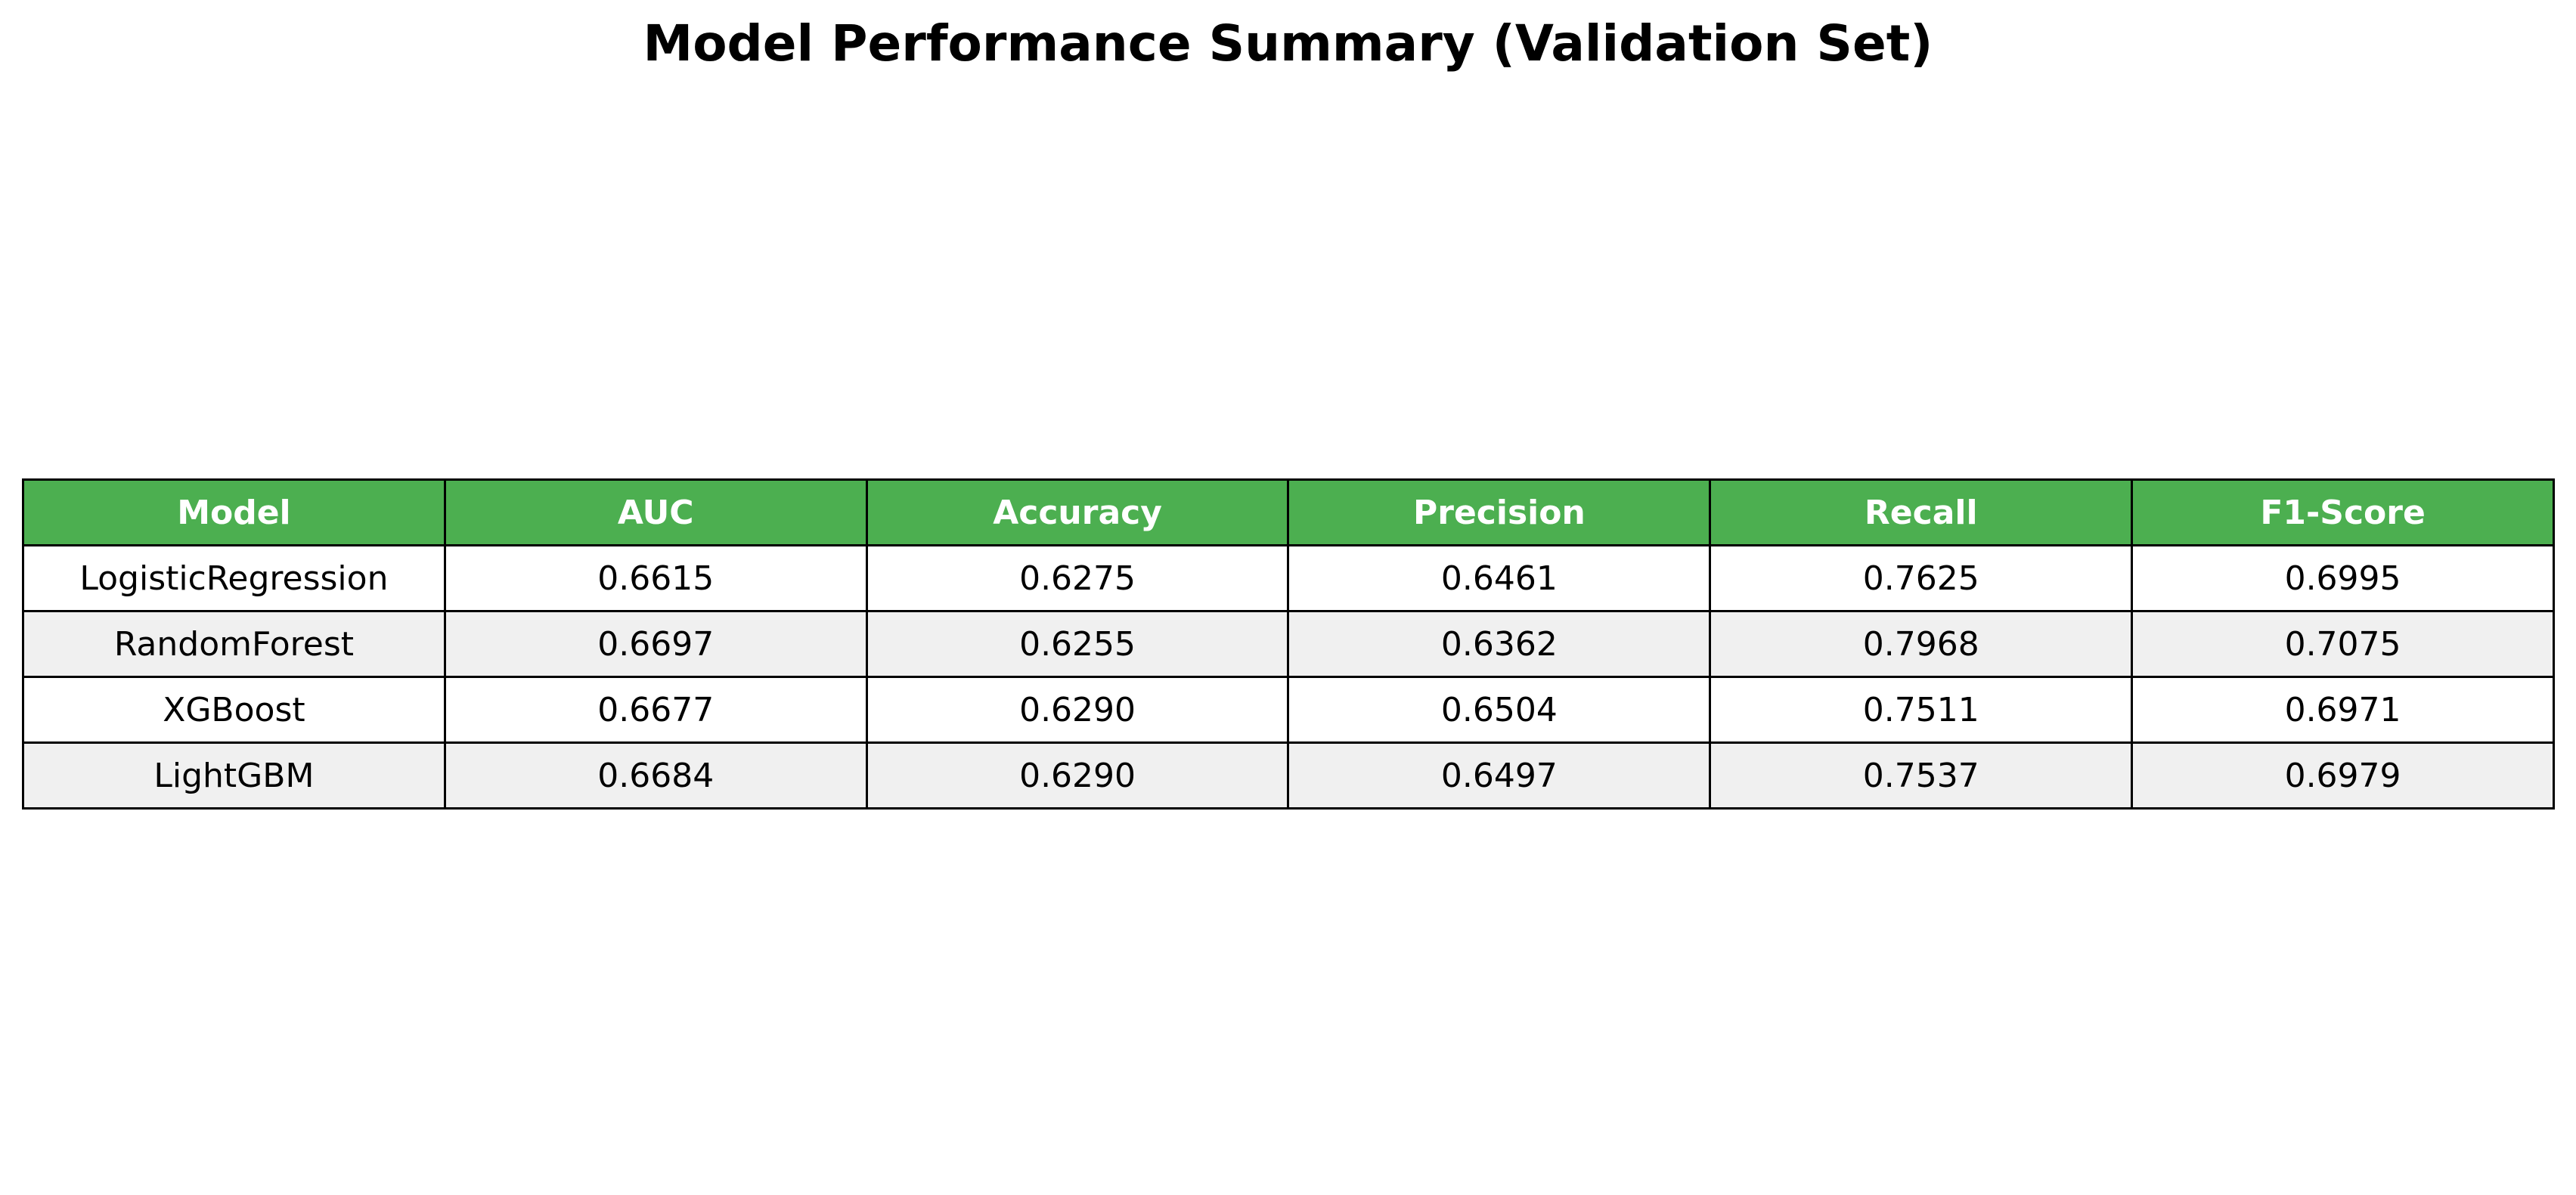 Image resolution: width=2576 pixels, height=1195 pixels. What do you see at coordinates (1499, 644) in the screenshot?
I see `cell-precision: 0.6362` at bounding box center [1499, 644].